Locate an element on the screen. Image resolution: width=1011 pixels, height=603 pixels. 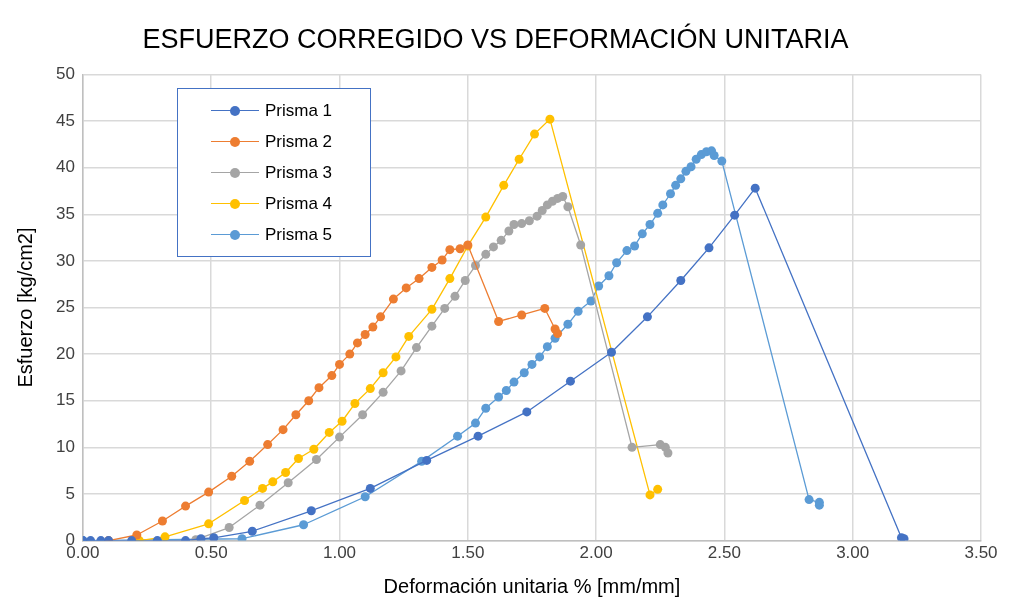
x-tick-label: 3.50 is located at coordinates (981, 553).